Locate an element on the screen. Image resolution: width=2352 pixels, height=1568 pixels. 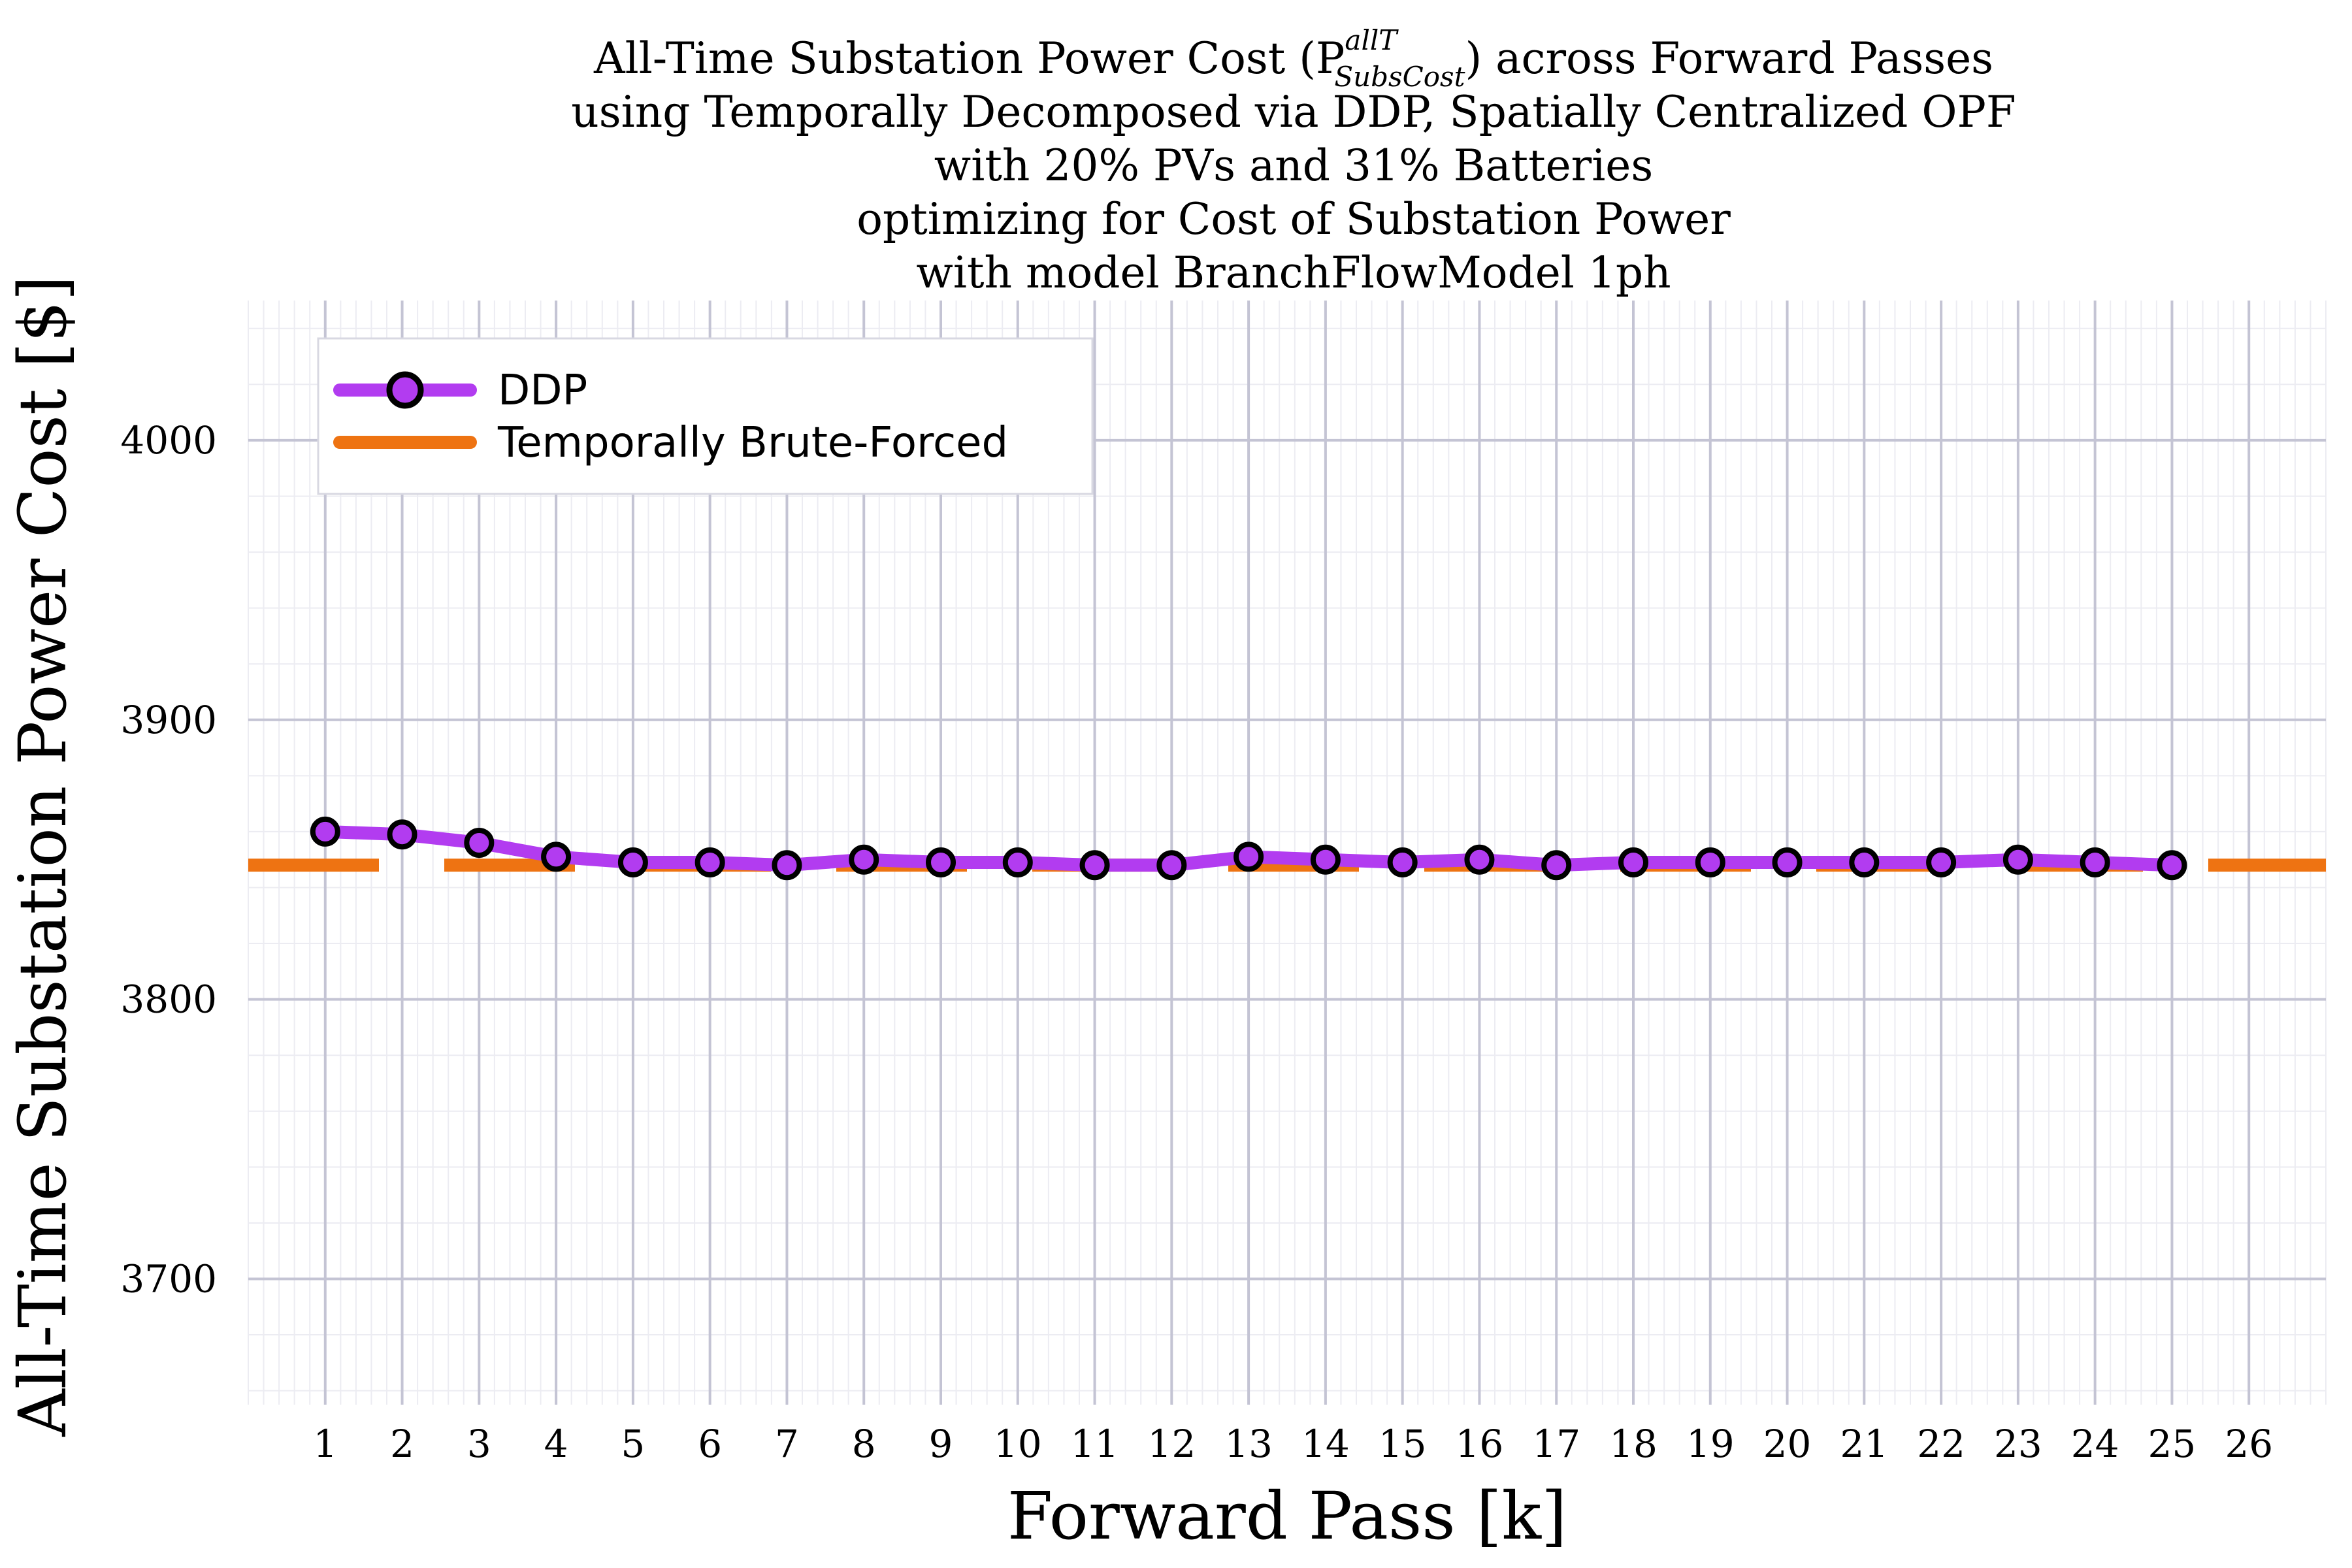
title-line-4: optimizing for Cost of Substation Power is located at coordinates (1294, 219).